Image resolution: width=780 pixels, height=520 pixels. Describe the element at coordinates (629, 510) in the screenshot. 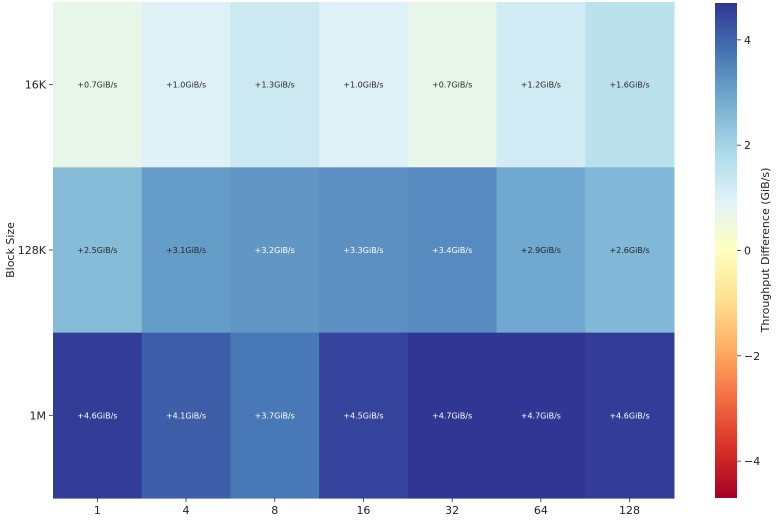

I see `x-tick-label: 128` at that location.